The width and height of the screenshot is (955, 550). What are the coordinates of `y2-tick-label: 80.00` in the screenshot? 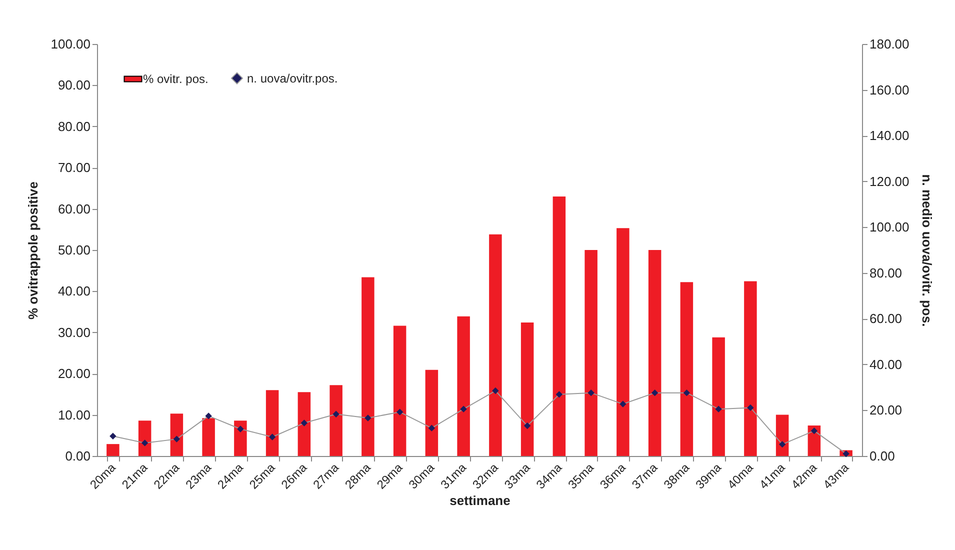 It's located at (886, 272).